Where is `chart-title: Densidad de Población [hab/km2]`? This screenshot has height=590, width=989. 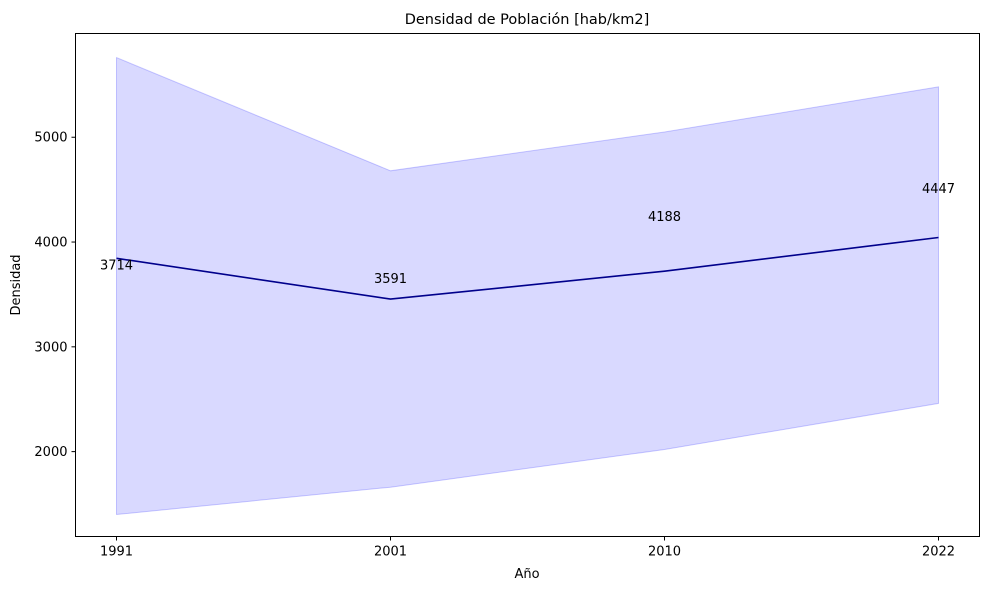 chart-title: Densidad de Población [hab/km2] is located at coordinates (527, 20).